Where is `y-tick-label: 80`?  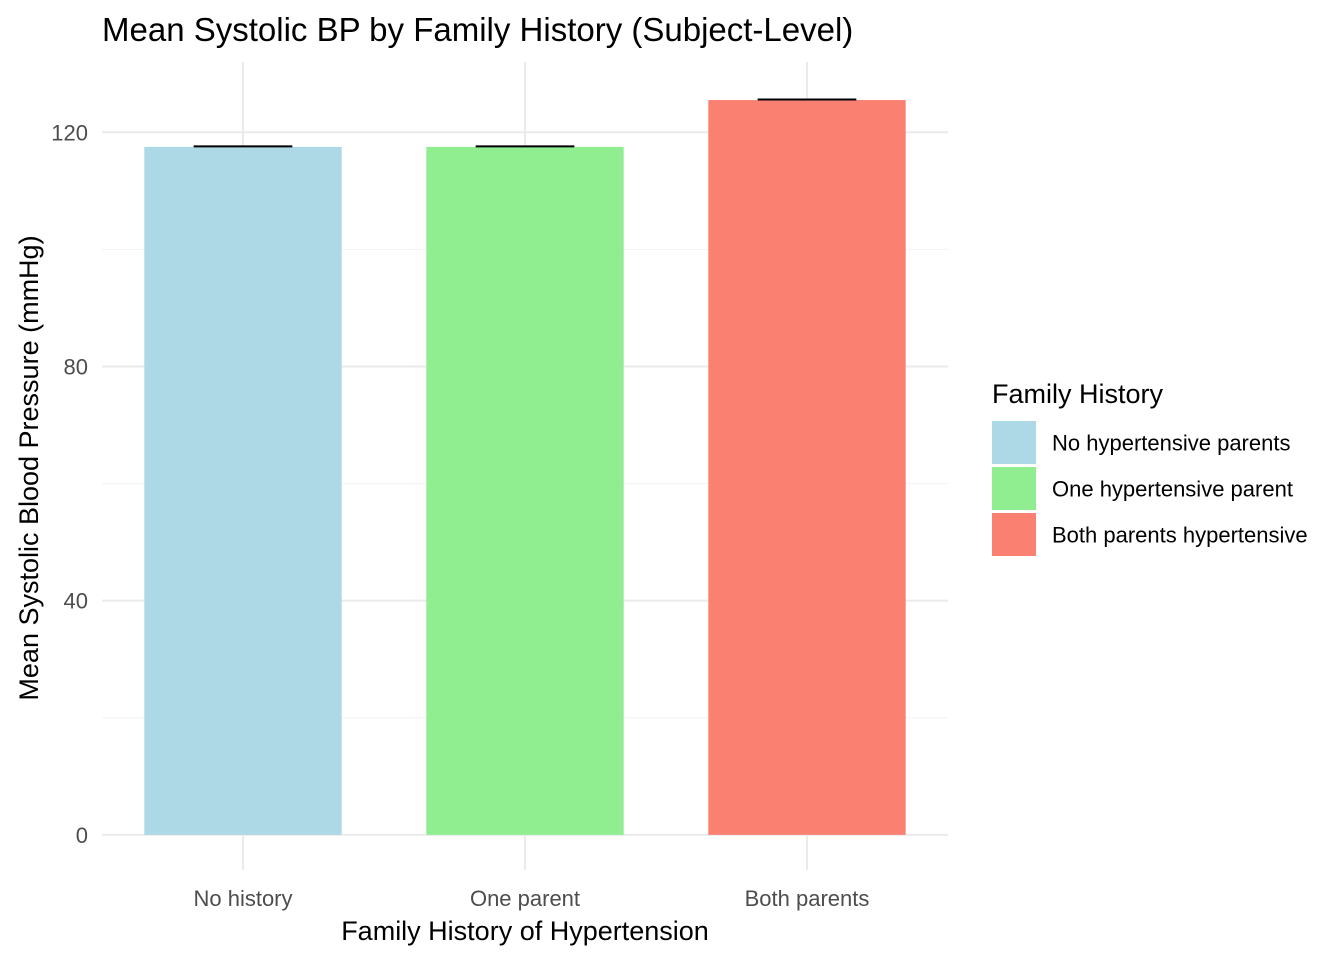 y-tick-label: 80 is located at coordinates (76, 366).